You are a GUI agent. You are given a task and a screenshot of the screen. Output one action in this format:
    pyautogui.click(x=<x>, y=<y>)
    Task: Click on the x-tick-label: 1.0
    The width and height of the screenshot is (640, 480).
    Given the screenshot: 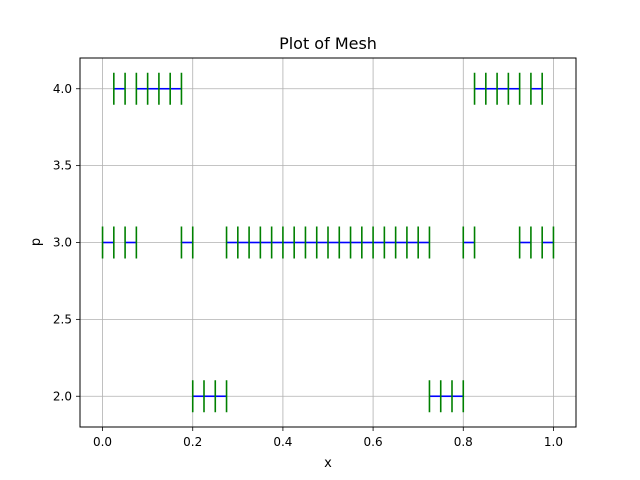 What is the action you would take?
    pyautogui.click(x=553, y=442)
    